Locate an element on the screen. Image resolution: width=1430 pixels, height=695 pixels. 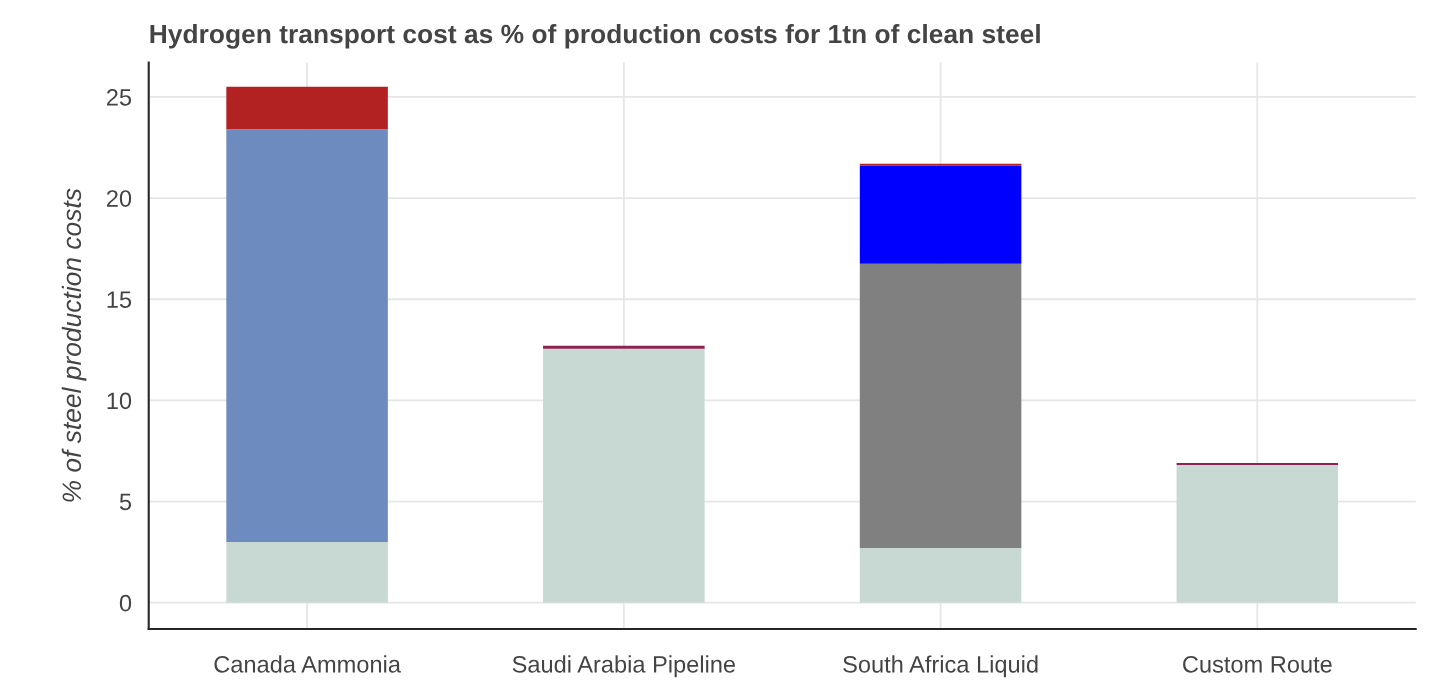
y-tick-label: 0 is located at coordinates (125, 603).